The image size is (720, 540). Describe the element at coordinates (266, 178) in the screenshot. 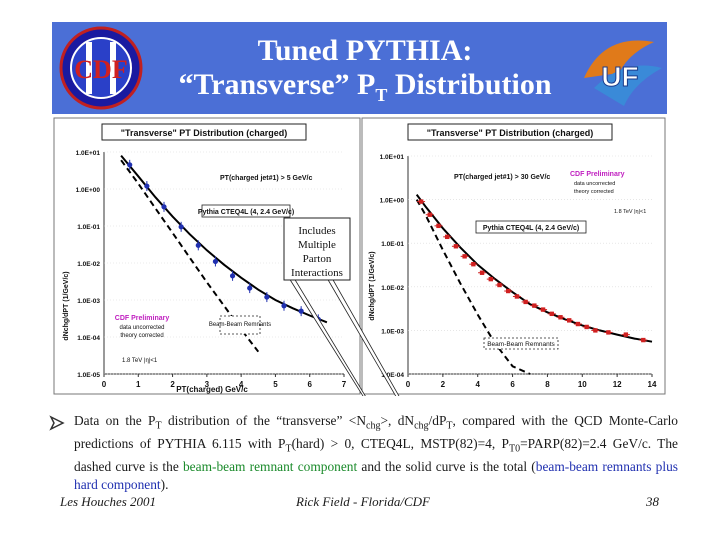

I see `left-ann-jet-cut: PT(charged jet#1) > 5 GeV/c` at that location.